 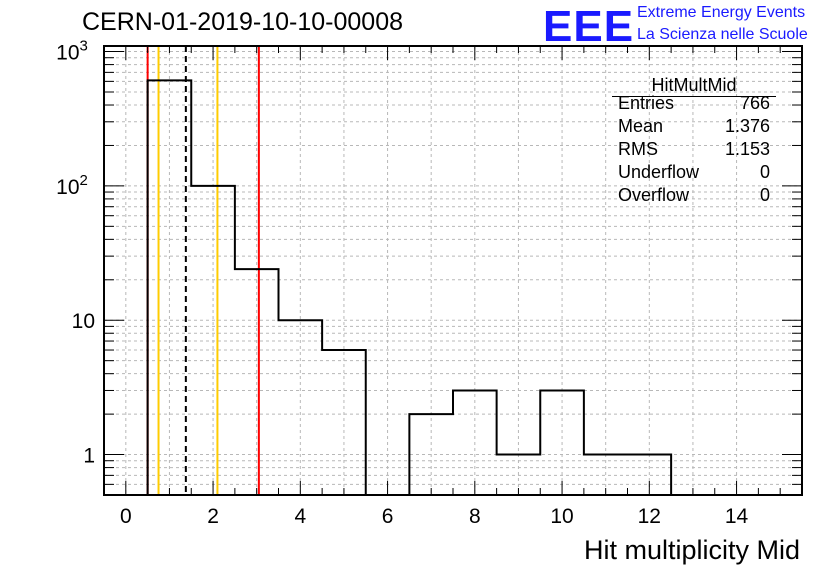 I want to click on x-tick-label: 6, so click(x=388, y=516).